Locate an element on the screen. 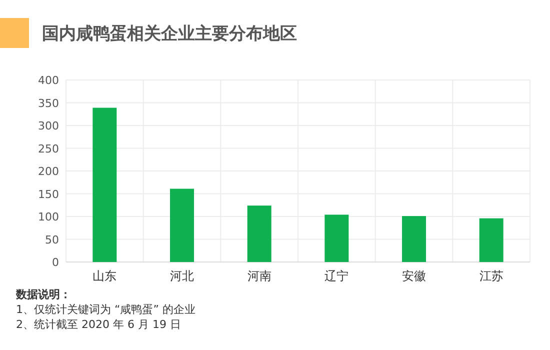 The width and height of the screenshot is (550, 350). x-tick-label: 安徽 is located at coordinates (414, 276).